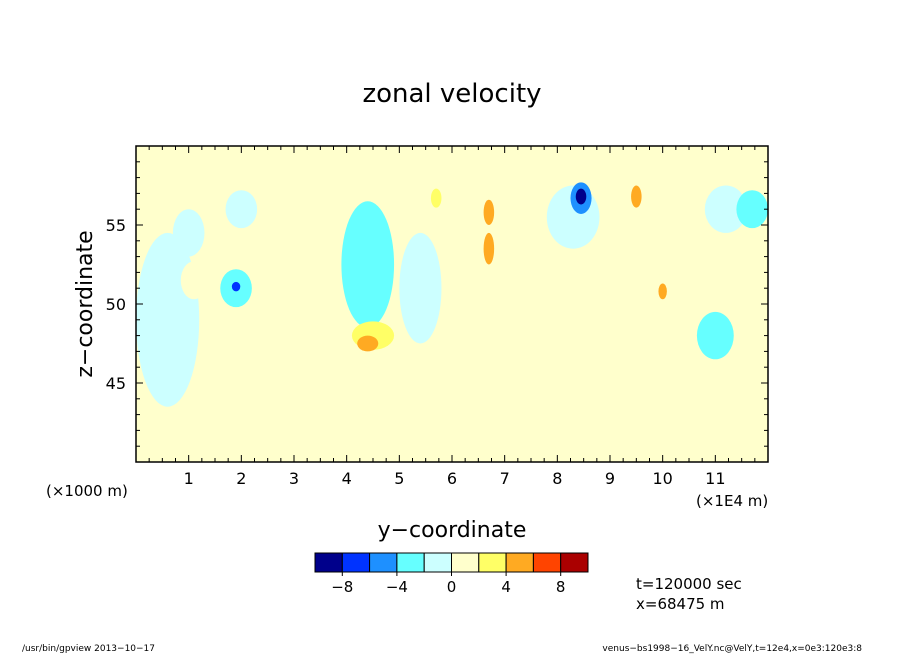  Describe the element at coordinates (116, 383) in the screenshot. I see `y-tick-label: 45` at that location.